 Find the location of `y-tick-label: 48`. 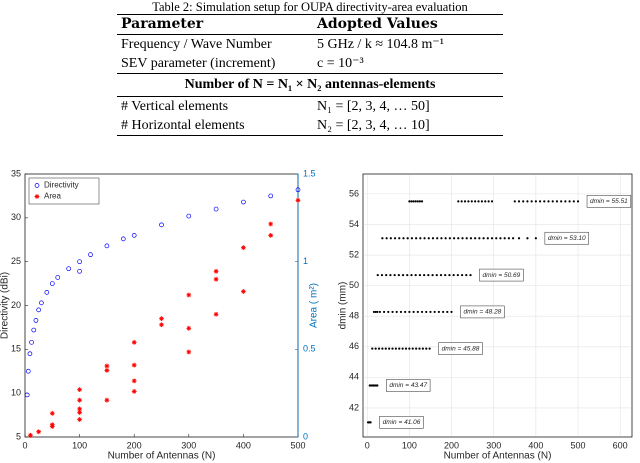

y-tick-label: 48 is located at coordinates (354, 316).